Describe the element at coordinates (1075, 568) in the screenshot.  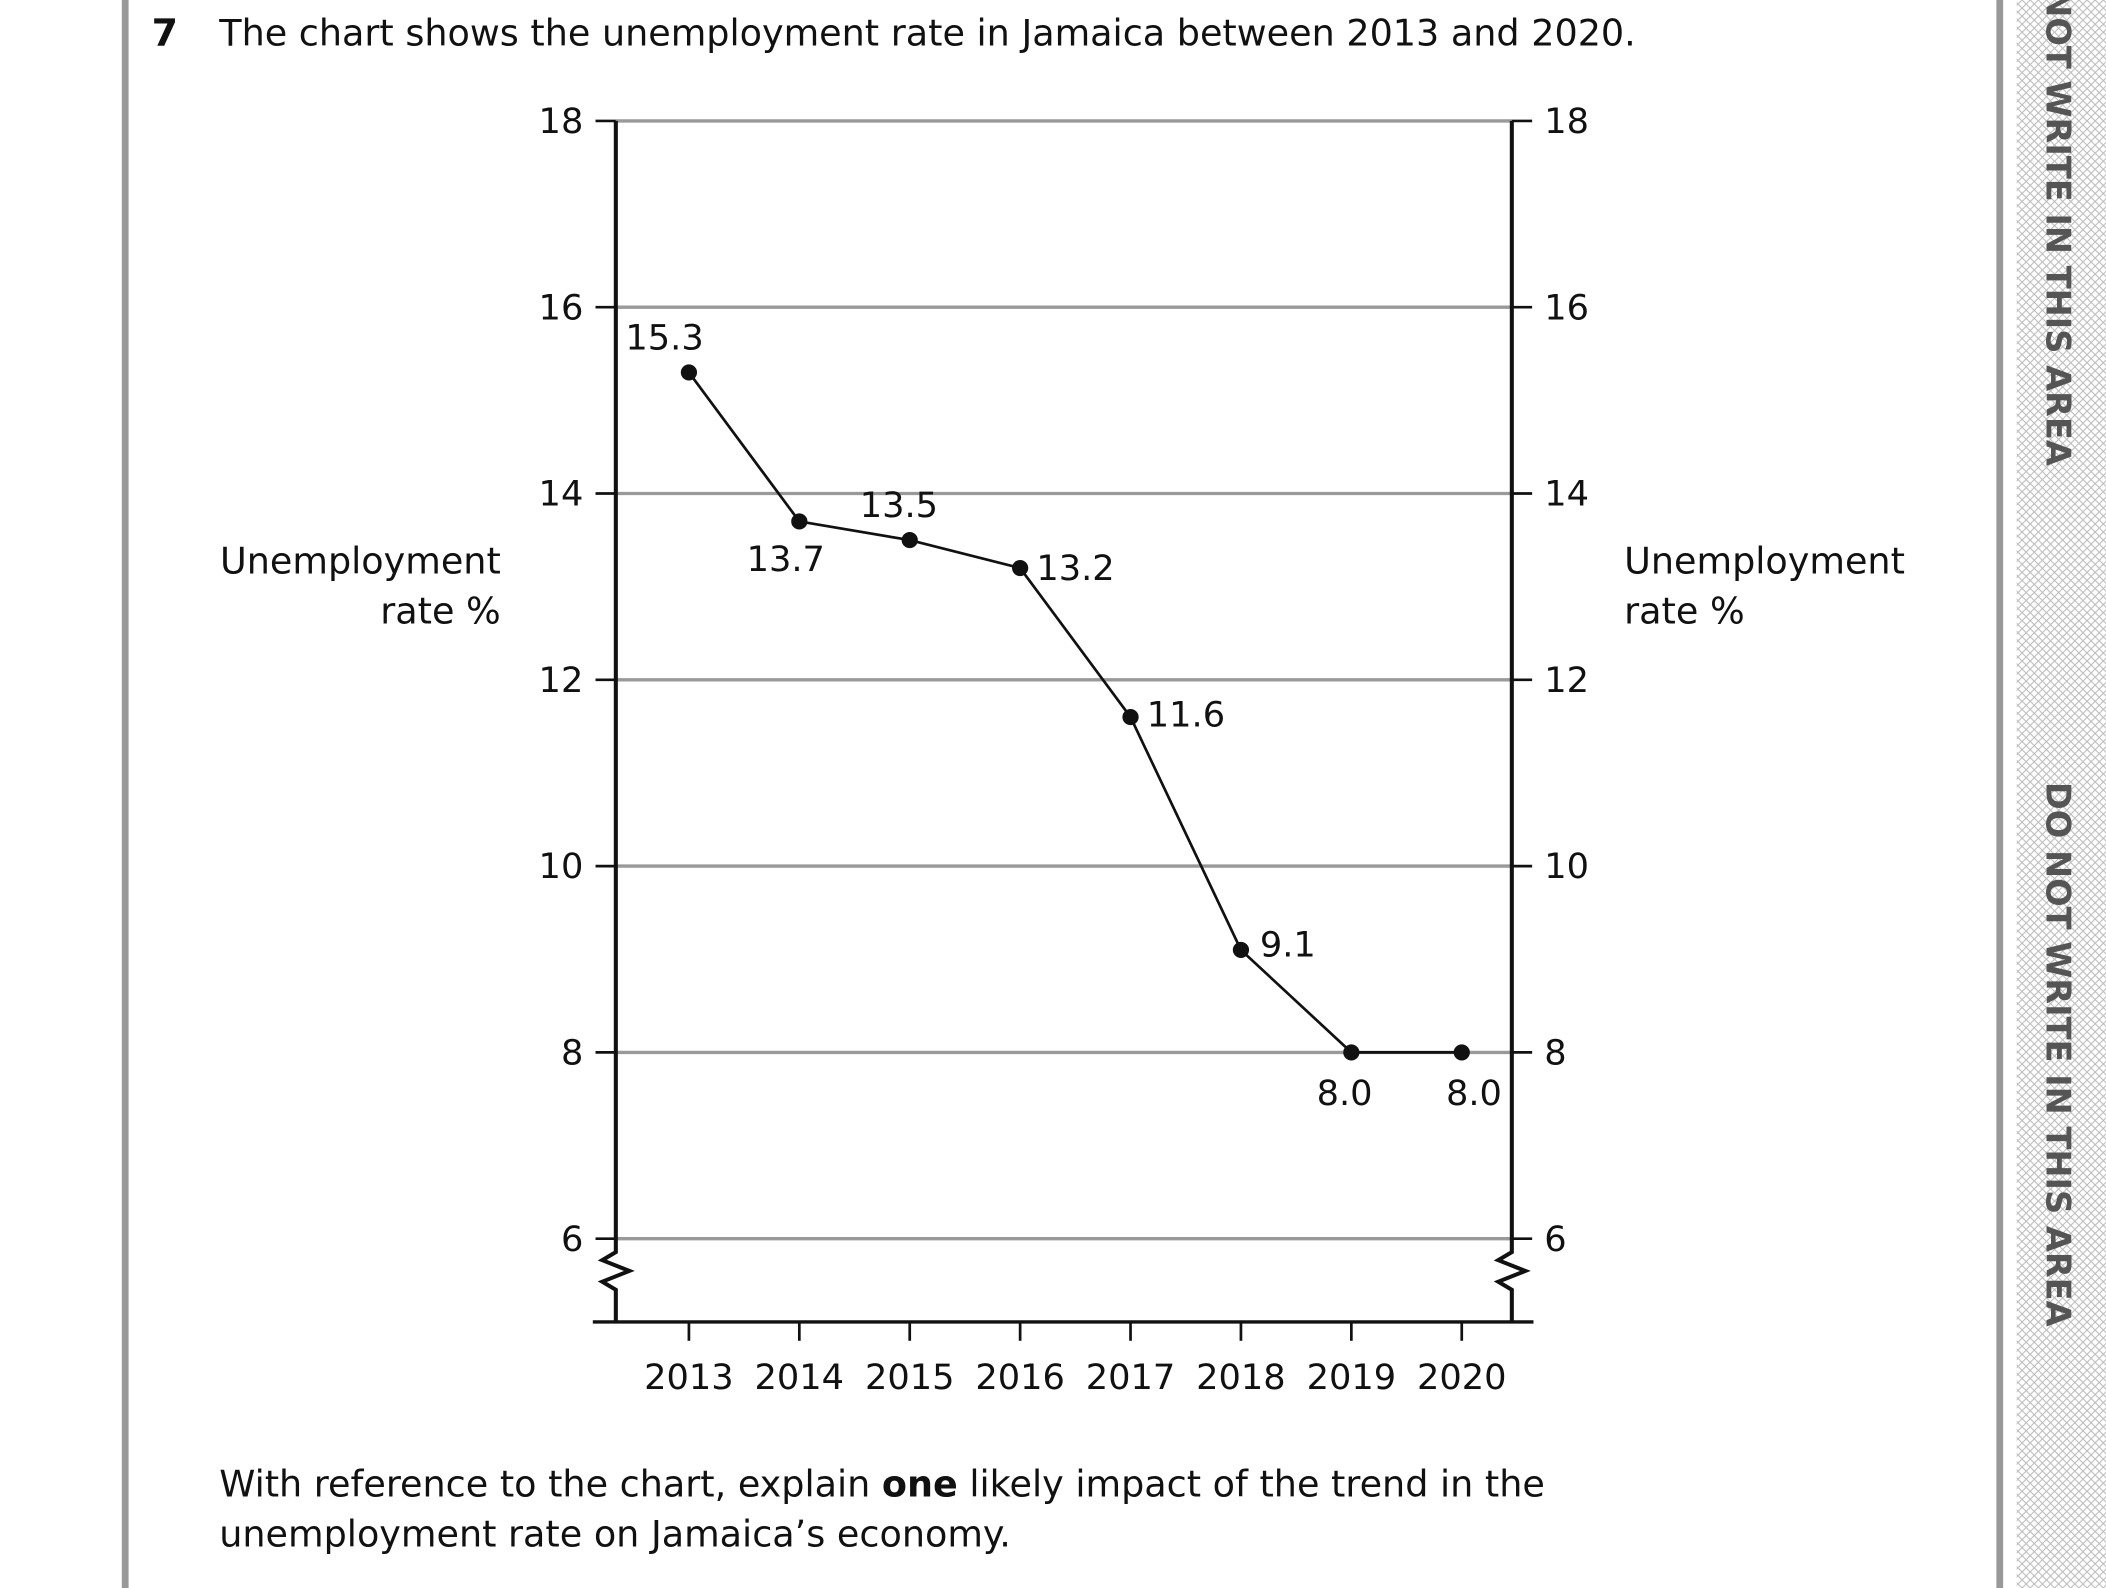
I see `data-label: 13.2` at that location.